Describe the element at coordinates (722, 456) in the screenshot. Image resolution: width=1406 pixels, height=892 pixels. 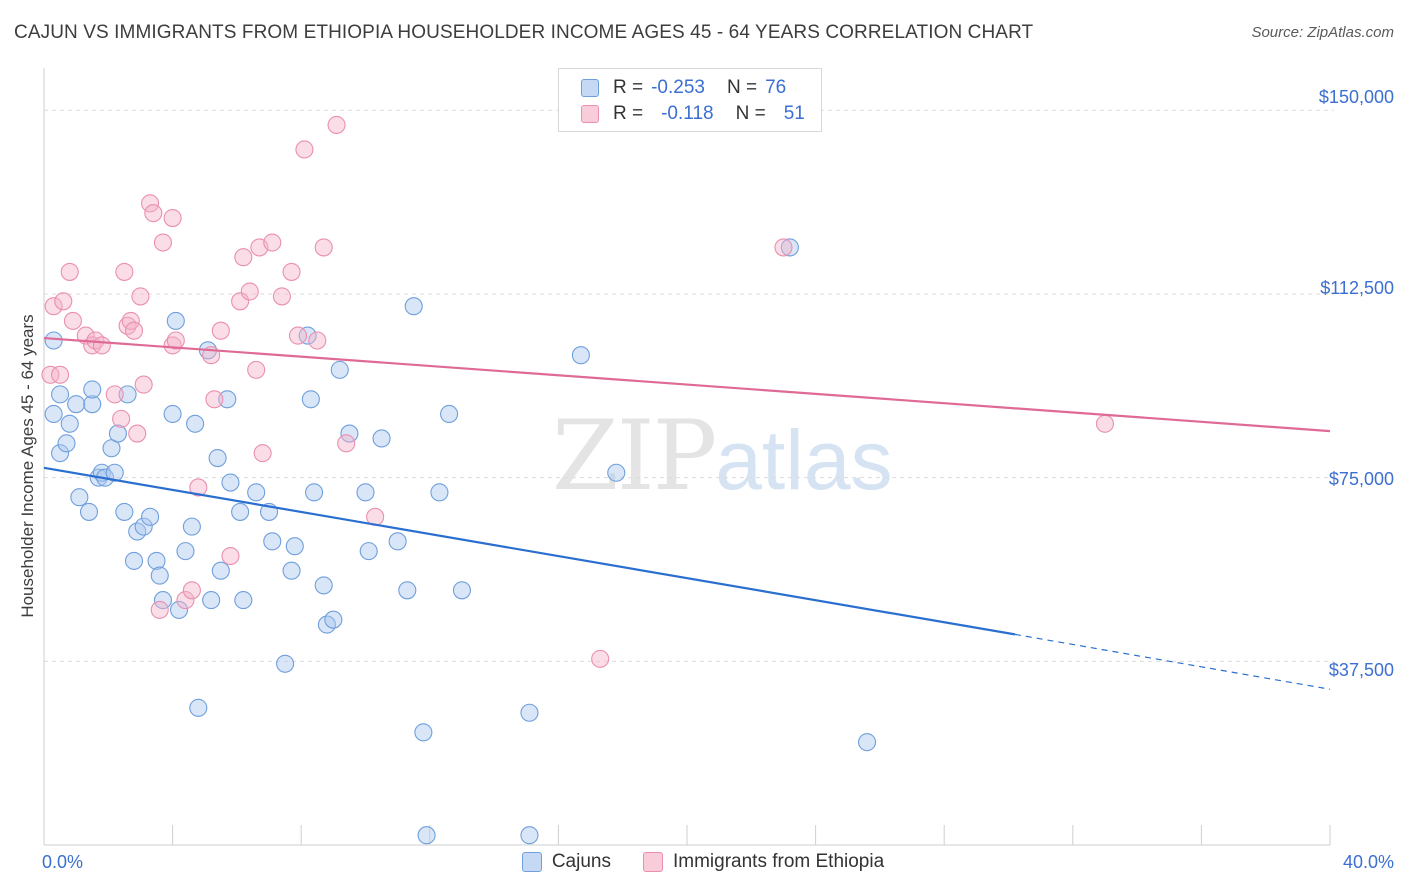
I see `watermark: ZIPatlas` at that location.